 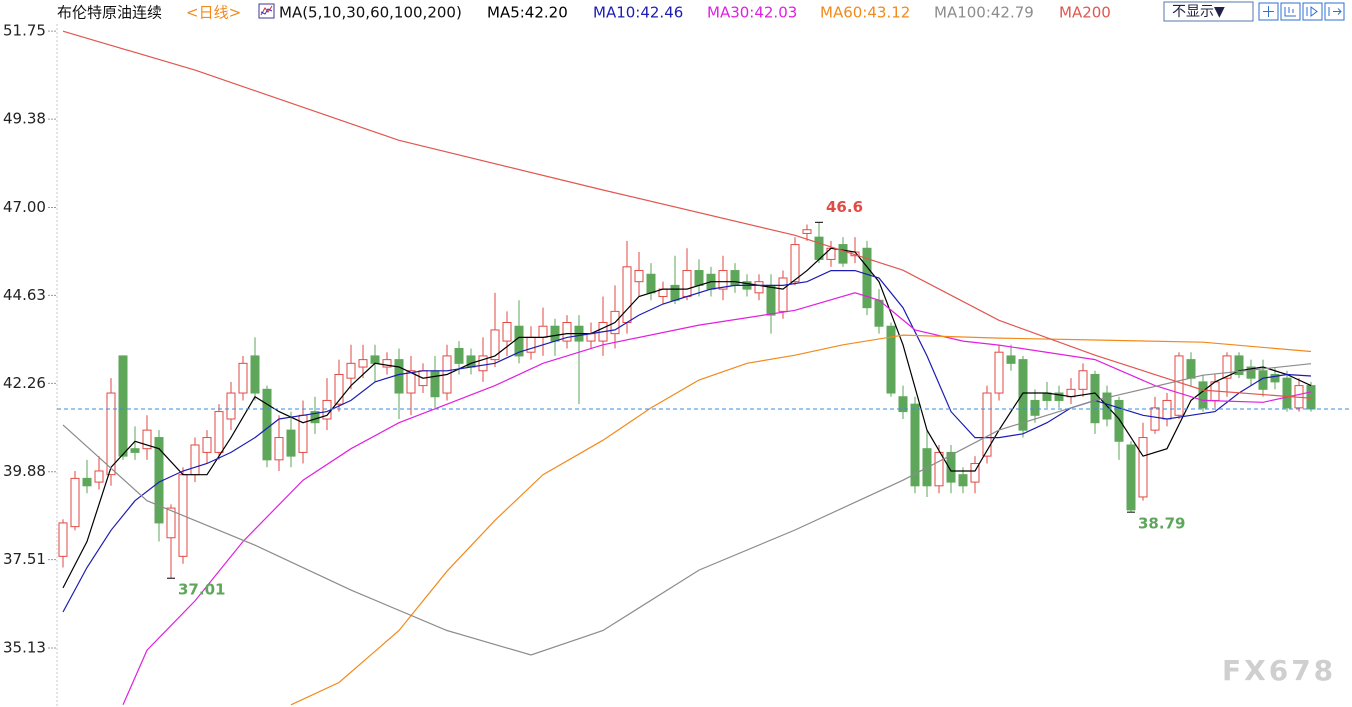 I want to click on y-tick-label: 39.88, so click(x=24, y=471).